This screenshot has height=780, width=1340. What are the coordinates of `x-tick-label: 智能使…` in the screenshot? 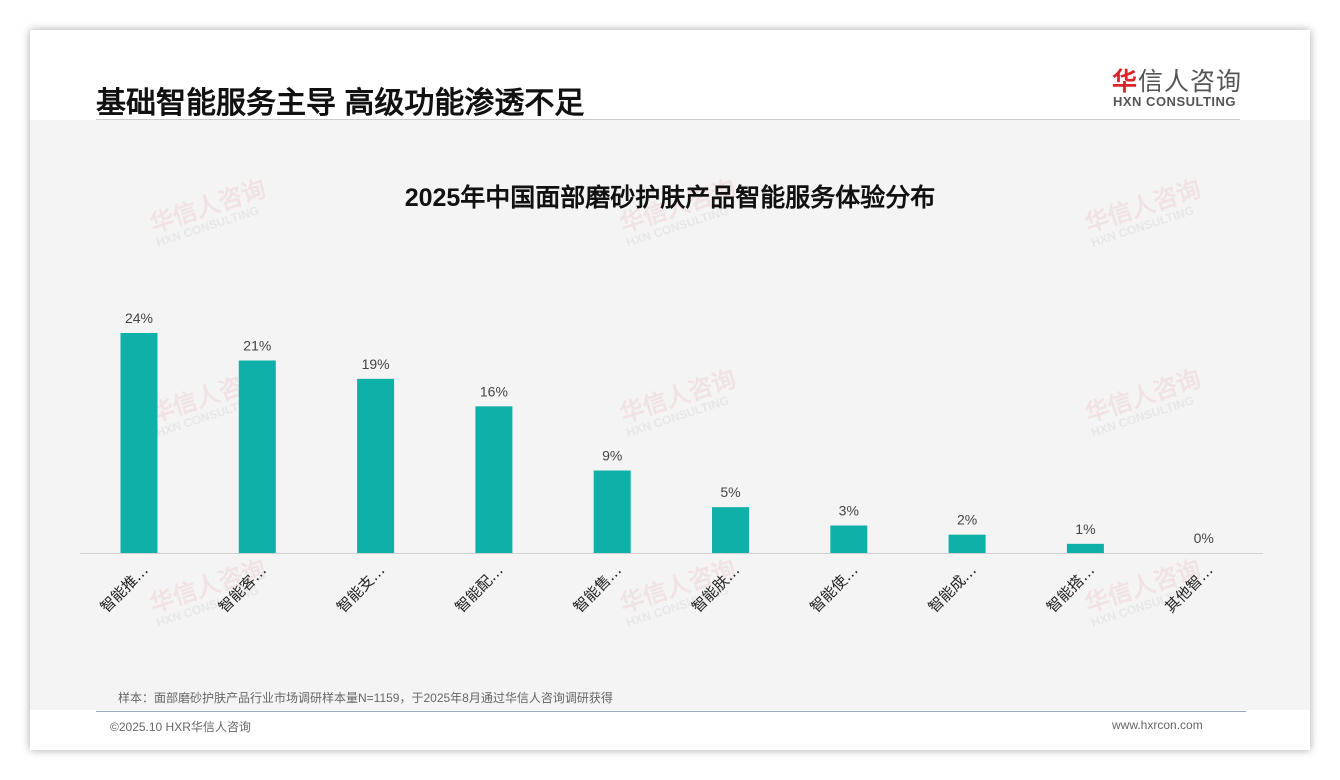 It's located at (833, 588).